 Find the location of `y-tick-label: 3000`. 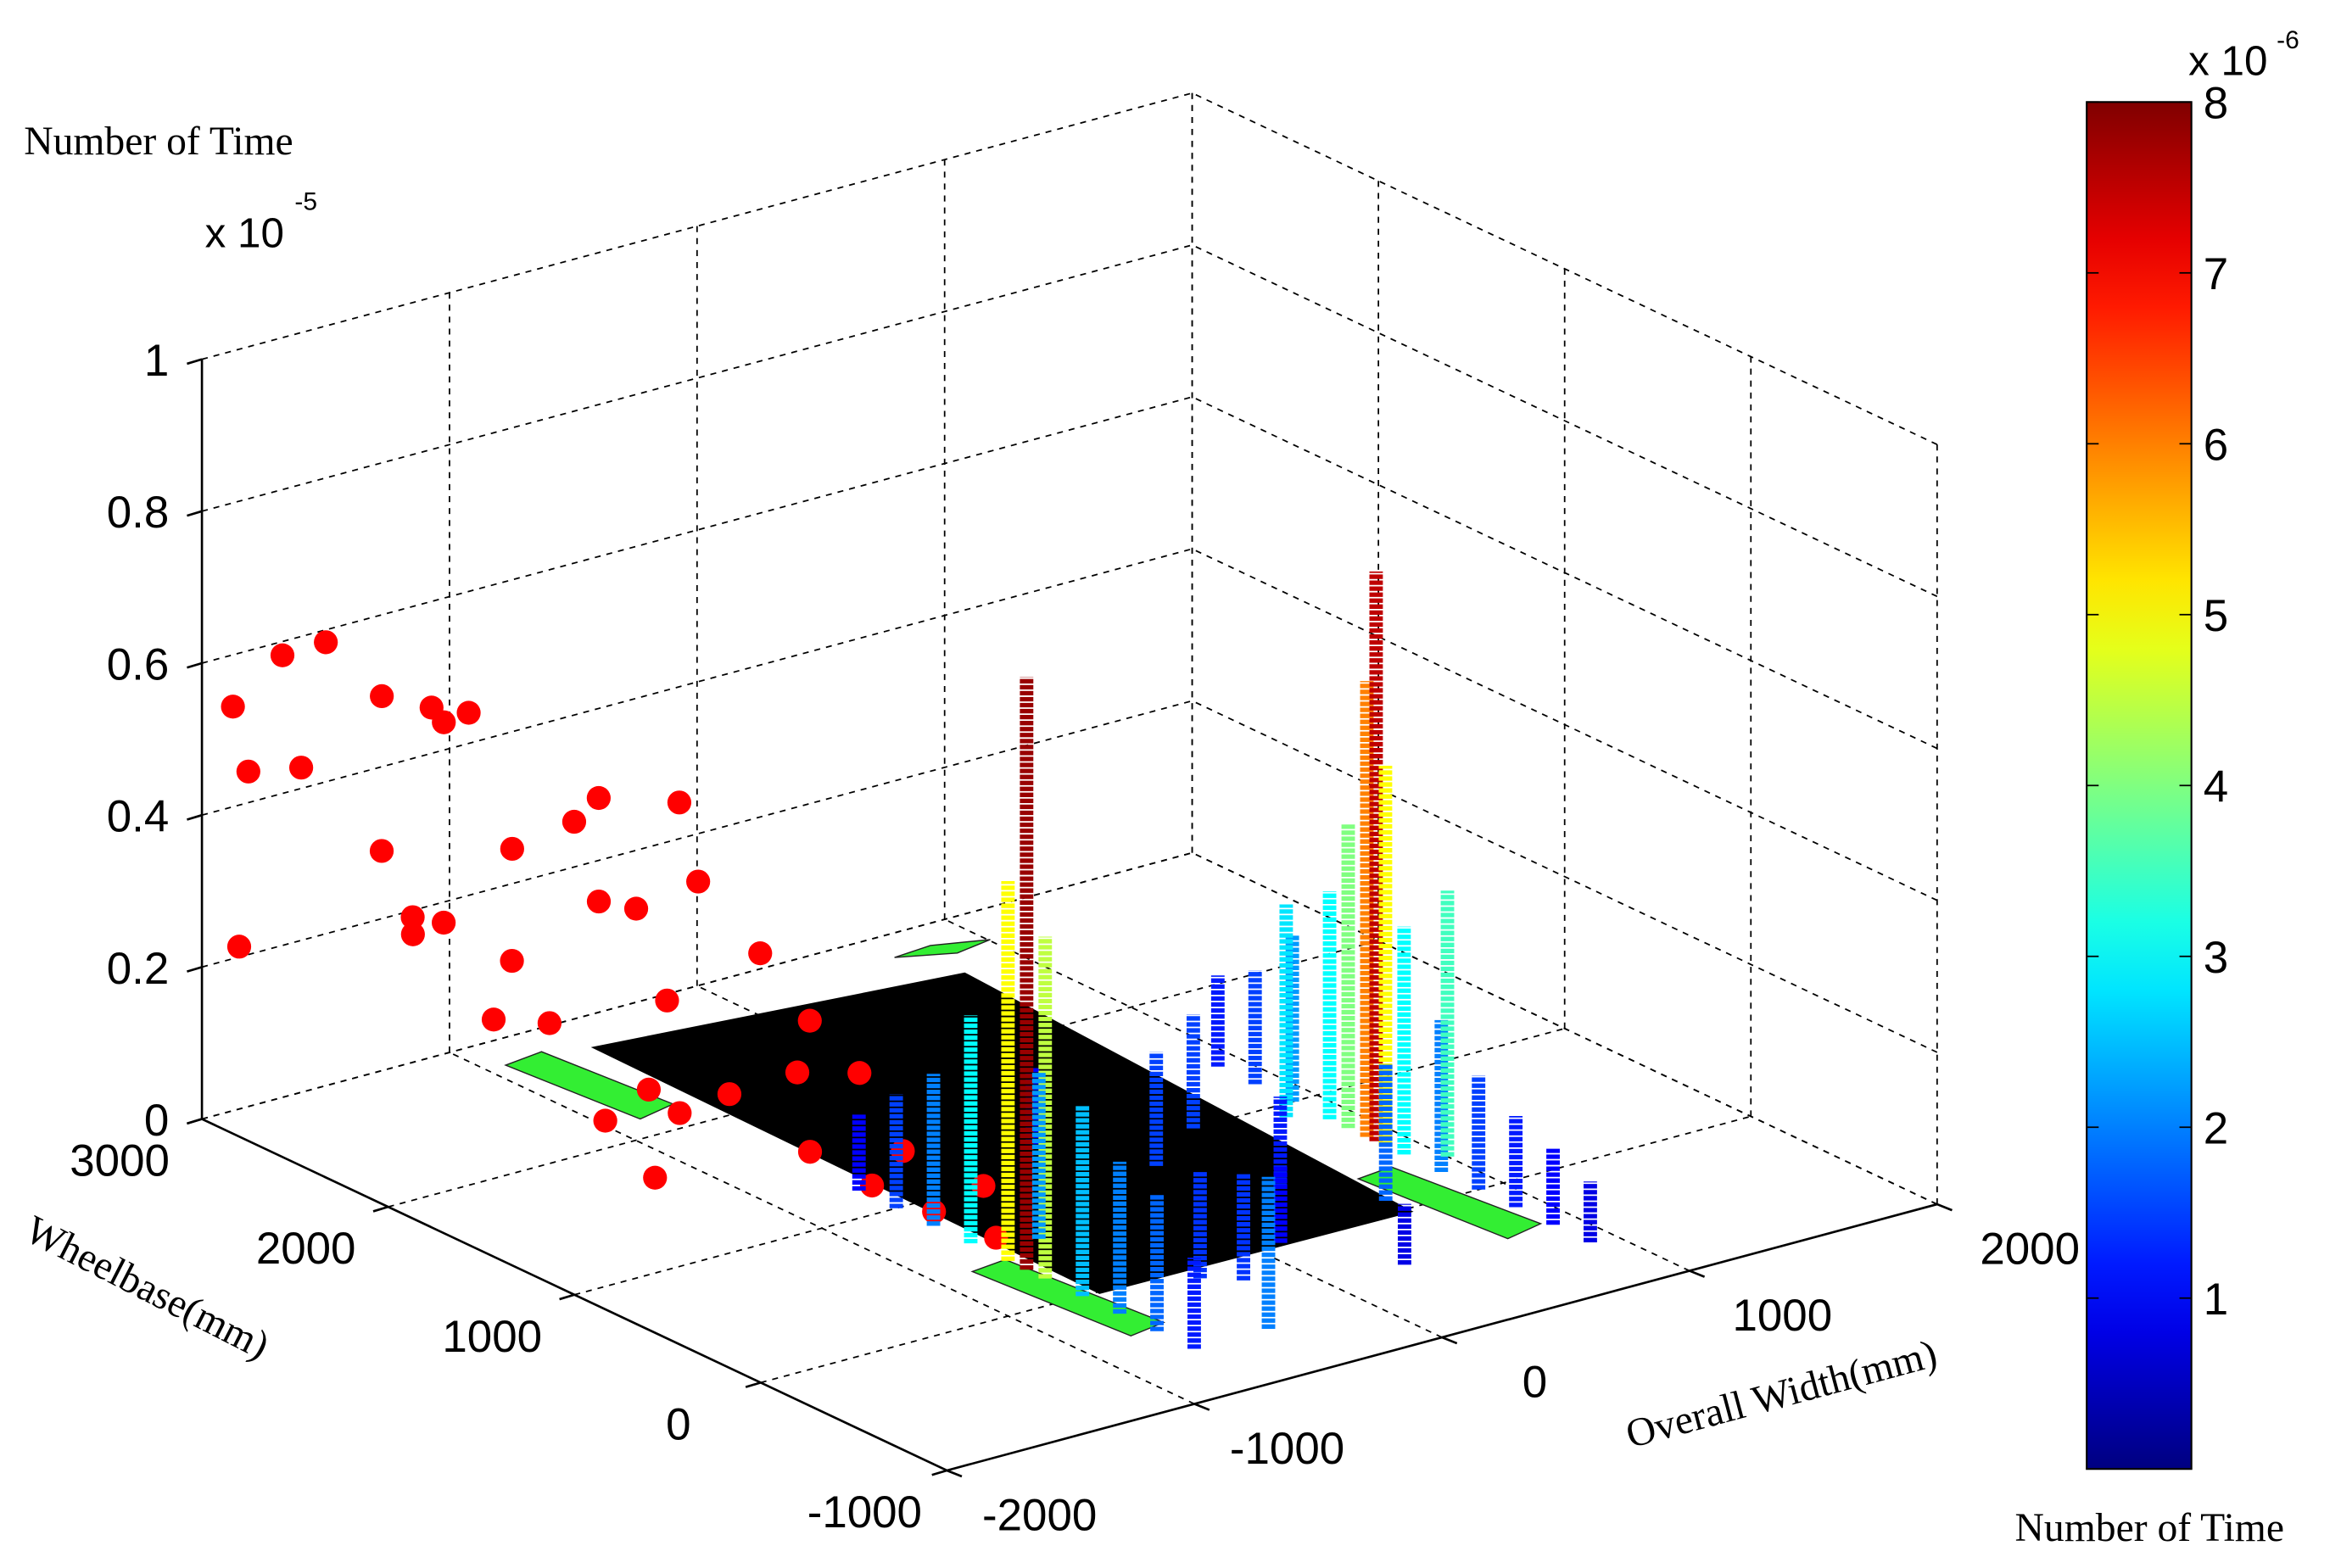

y-tick-label: 3000 is located at coordinates (120, 1161).